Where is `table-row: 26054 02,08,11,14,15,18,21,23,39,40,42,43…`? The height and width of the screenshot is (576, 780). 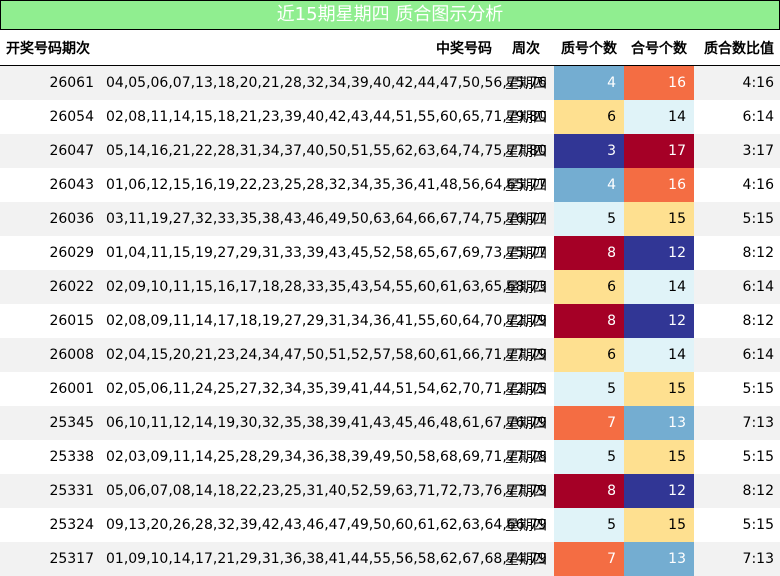
table-row: 26054 02,08,11,14,15,18,21,23,39,40,42,43… is located at coordinates (390, 117).